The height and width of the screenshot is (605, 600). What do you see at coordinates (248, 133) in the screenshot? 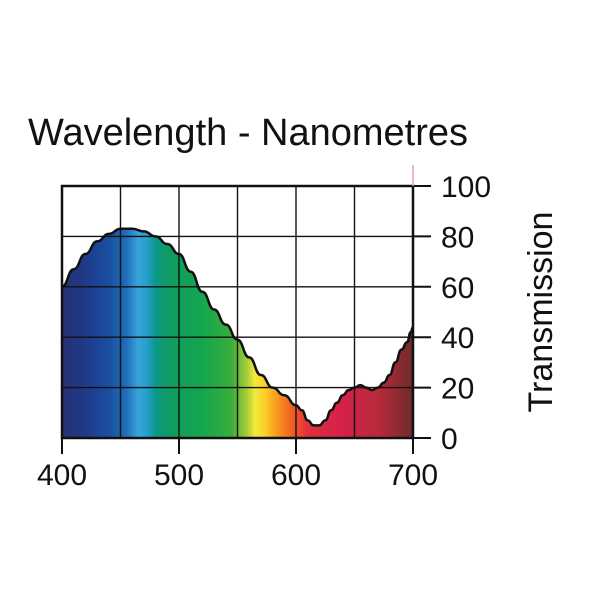
I see `chart-title: Wavelength - Nanometres` at bounding box center [248, 133].